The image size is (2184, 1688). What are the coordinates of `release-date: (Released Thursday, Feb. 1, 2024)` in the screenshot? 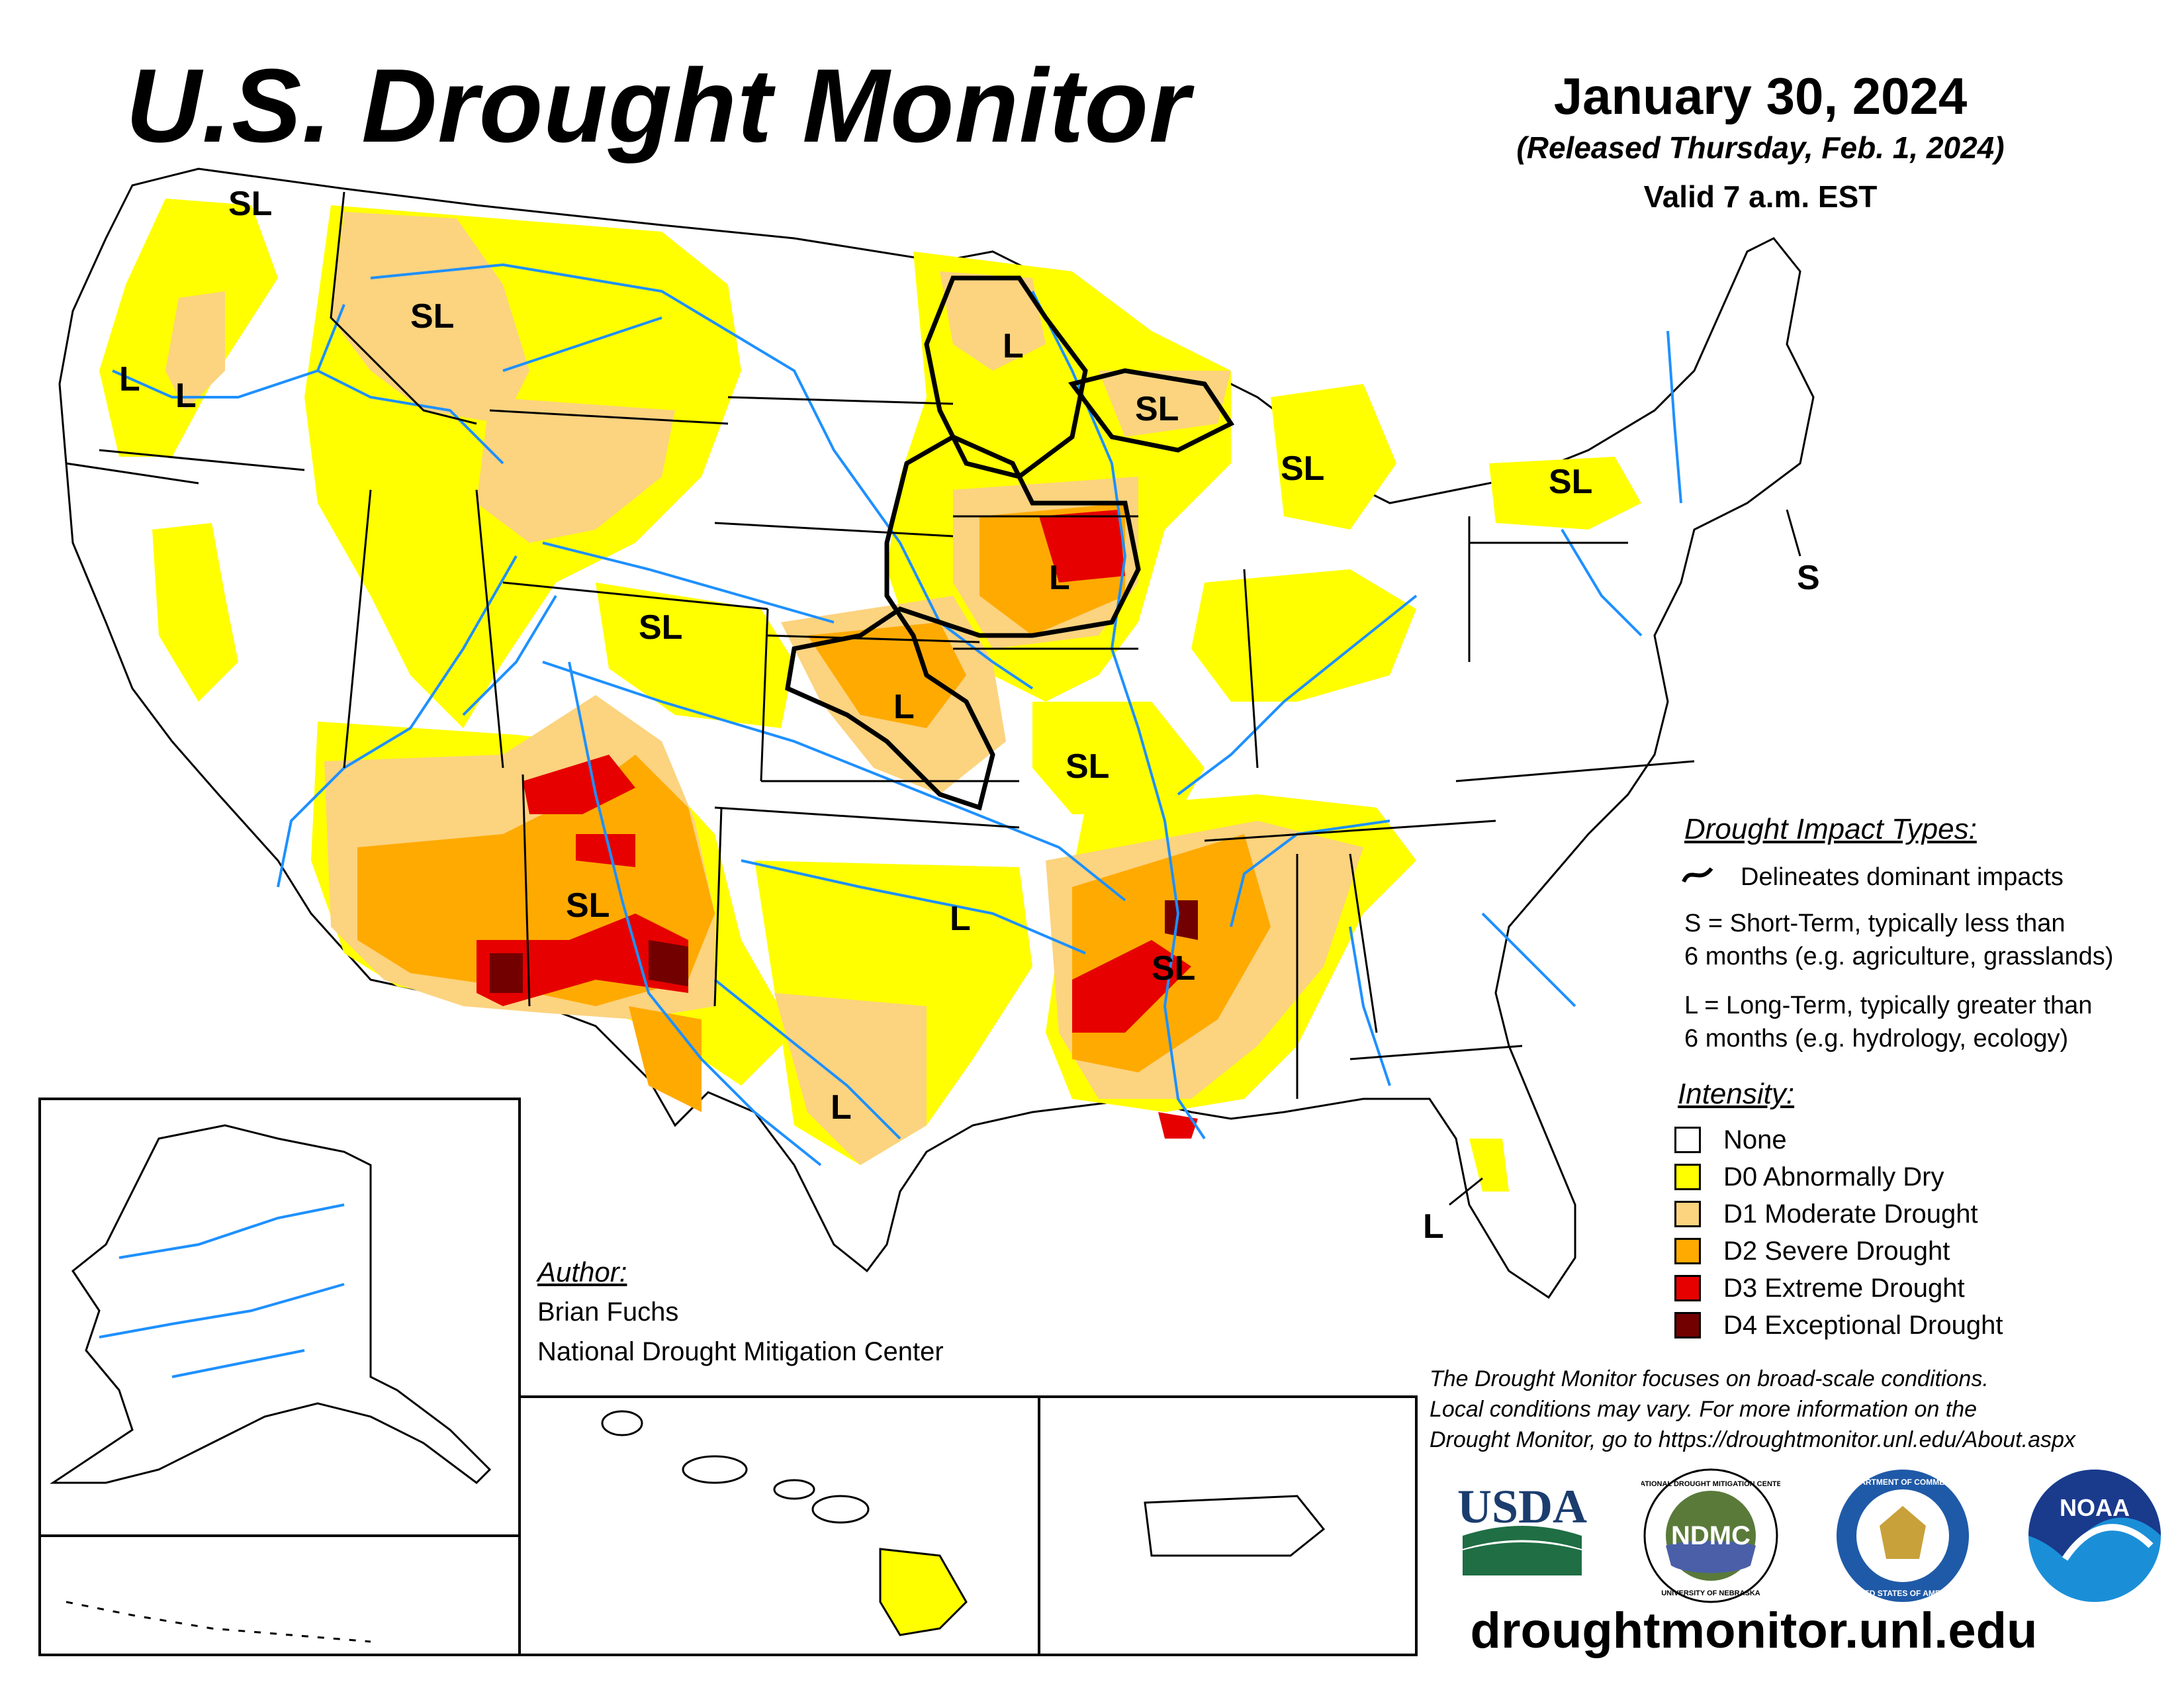 It's located at (1760, 147).